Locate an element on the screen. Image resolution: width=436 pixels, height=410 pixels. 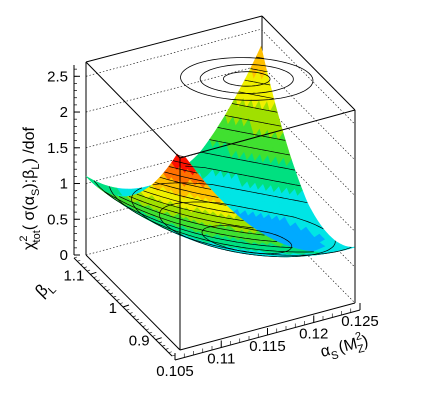
z-tick-label: 1 is located at coordinates (64, 184).